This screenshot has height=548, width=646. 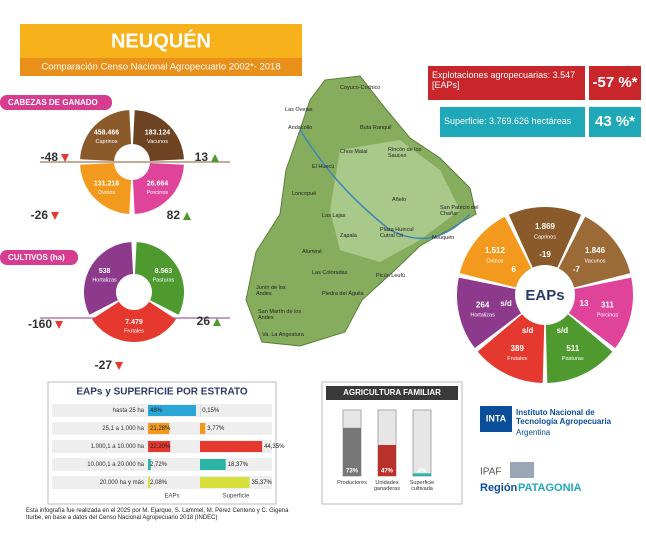 What do you see at coordinates (238, 465) in the screenshot?
I see `surface-label: 18,37%` at bounding box center [238, 465].